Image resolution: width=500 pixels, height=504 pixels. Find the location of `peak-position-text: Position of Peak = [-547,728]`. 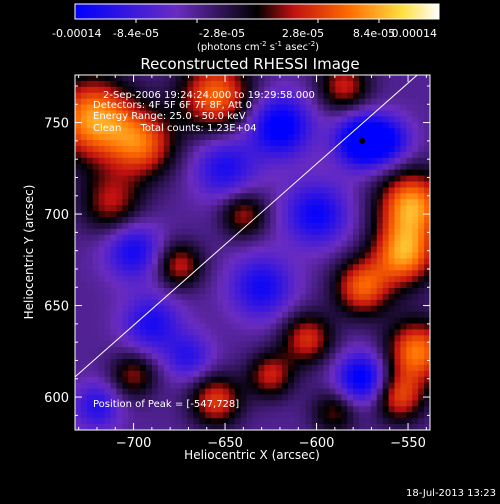

peak-position-text: Position of Peak = [-547,728] is located at coordinates (166, 404).